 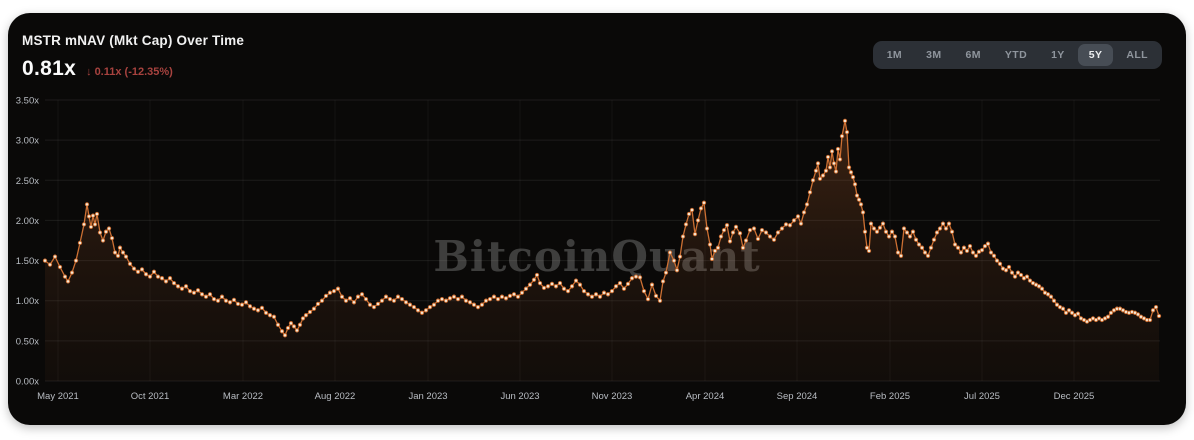 What do you see at coordinates (894, 55) in the screenshot?
I see `range-button-1m: 1M` at bounding box center [894, 55].